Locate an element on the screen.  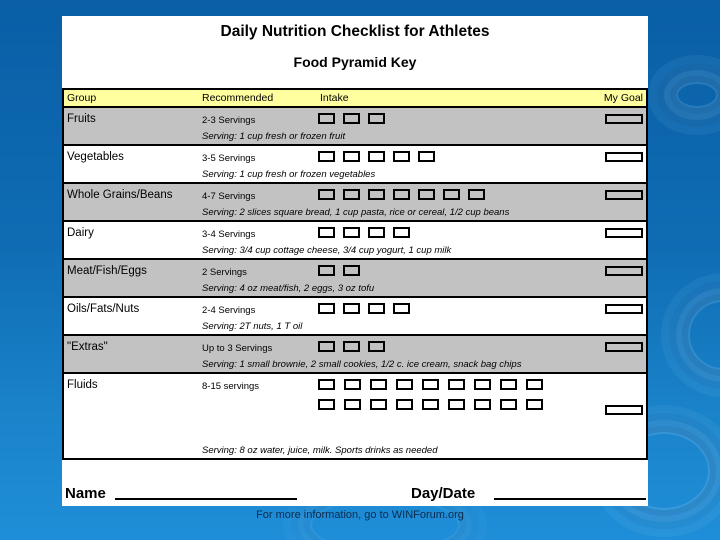
recommended-servings-label: 3-4 Servings is located at coordinates (229, 234).